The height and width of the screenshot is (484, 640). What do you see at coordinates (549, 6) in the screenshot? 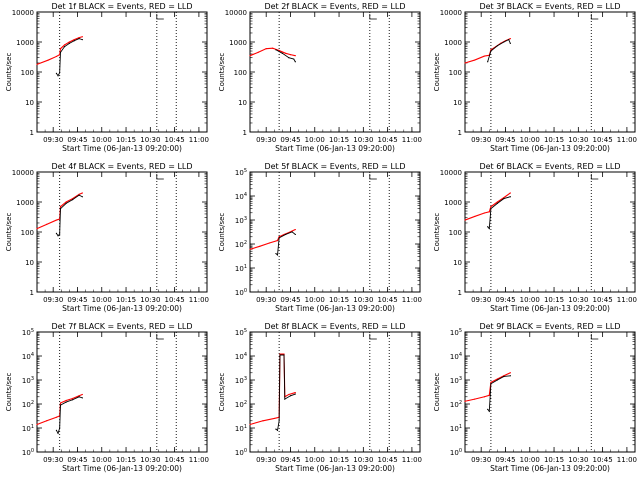
I see `panel-title: Det 3f BLACK = Events, RED = LLD` at bounding box center [549, 6].